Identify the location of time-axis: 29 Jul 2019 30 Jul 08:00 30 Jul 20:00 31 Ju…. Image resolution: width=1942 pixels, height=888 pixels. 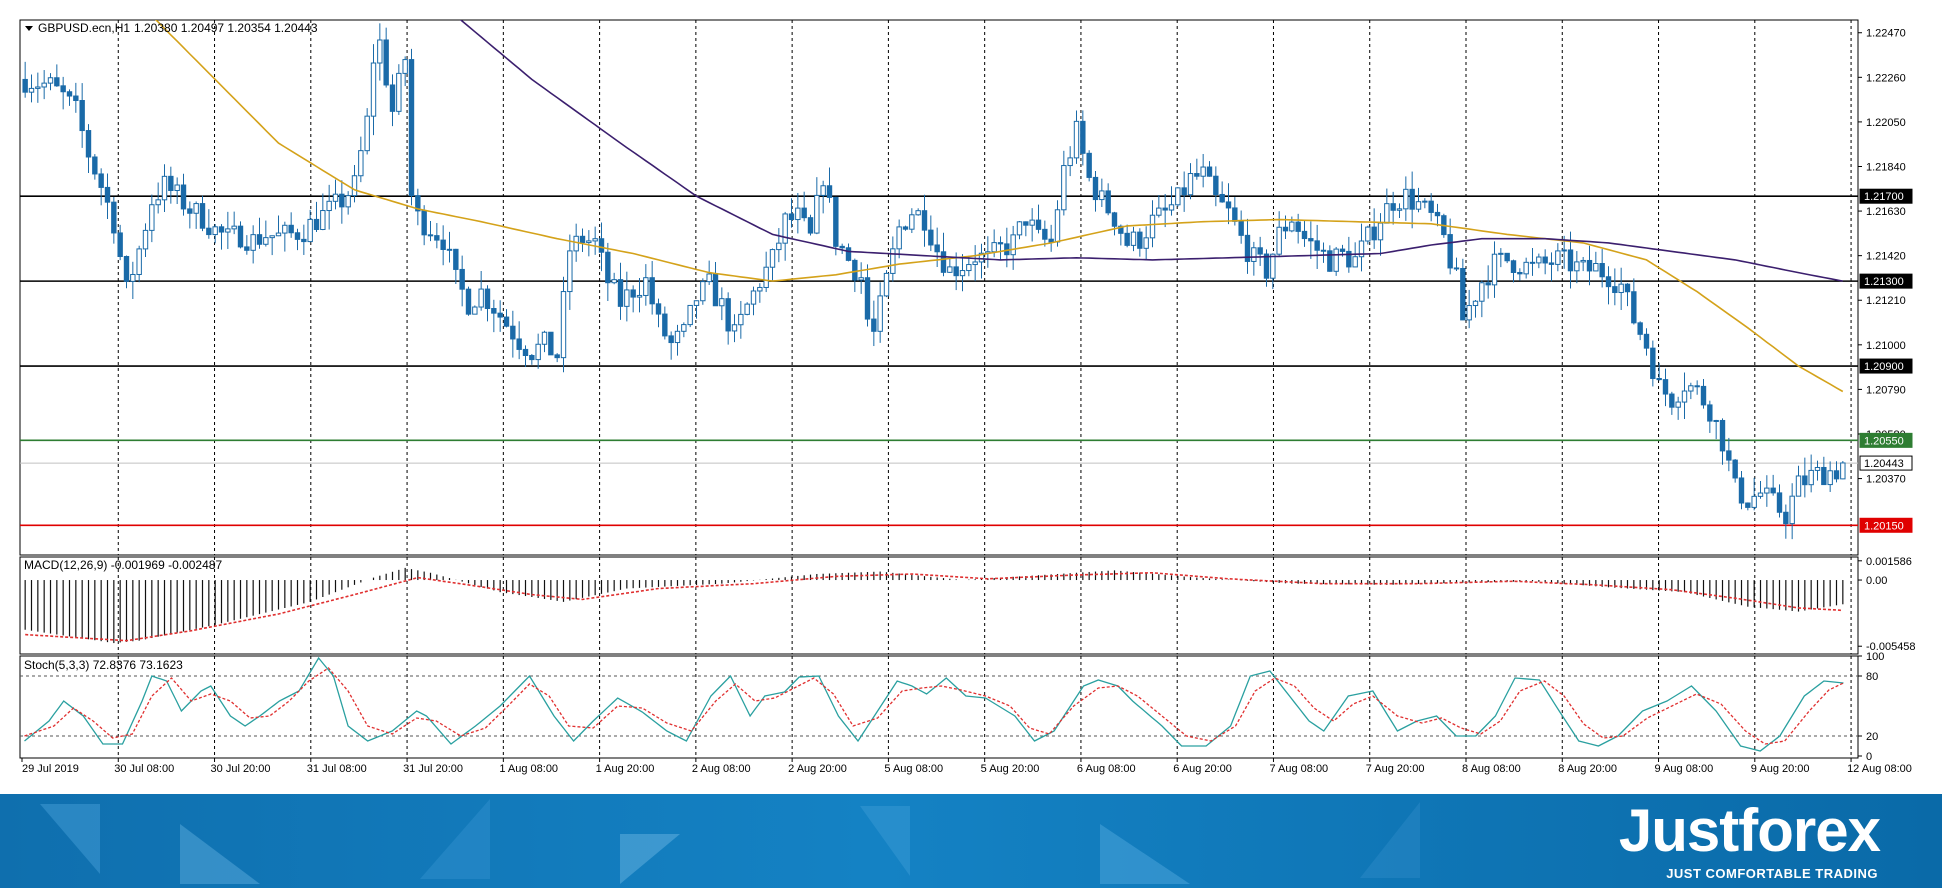
(966, 766).